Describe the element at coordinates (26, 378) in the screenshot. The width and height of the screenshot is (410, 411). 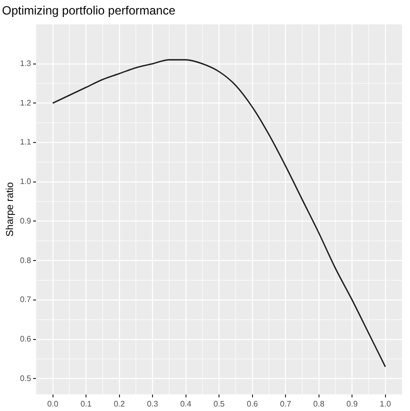
I see `y-tick-label: 0.5` at that location.